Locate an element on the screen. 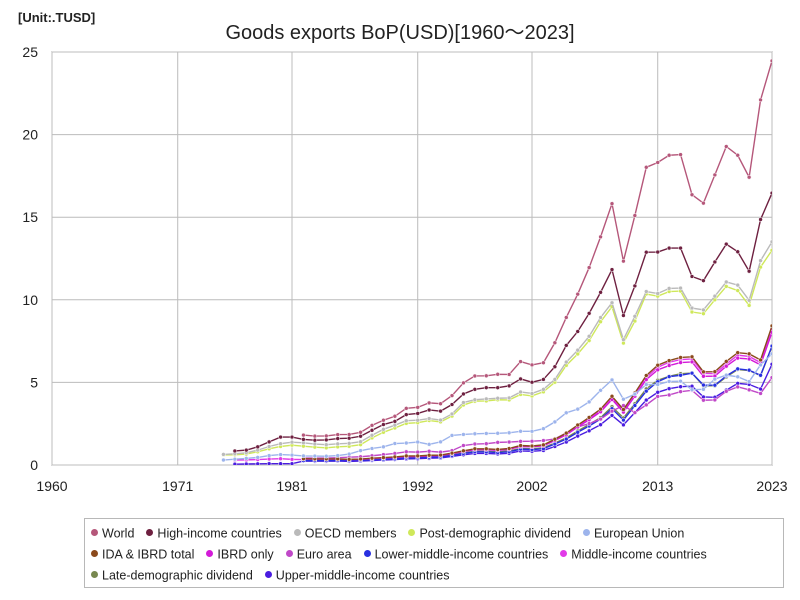 Image resolution: width=800 pixels, height=600 pixels. y-tick-label: 5 is located at coordinates (34, 382).